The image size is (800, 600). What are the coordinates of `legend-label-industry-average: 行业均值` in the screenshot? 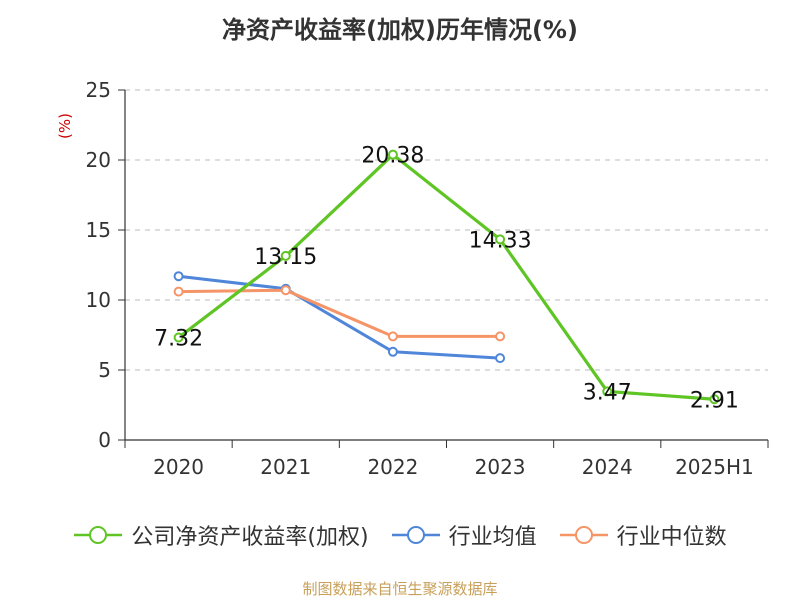 It's located at (492, 537).